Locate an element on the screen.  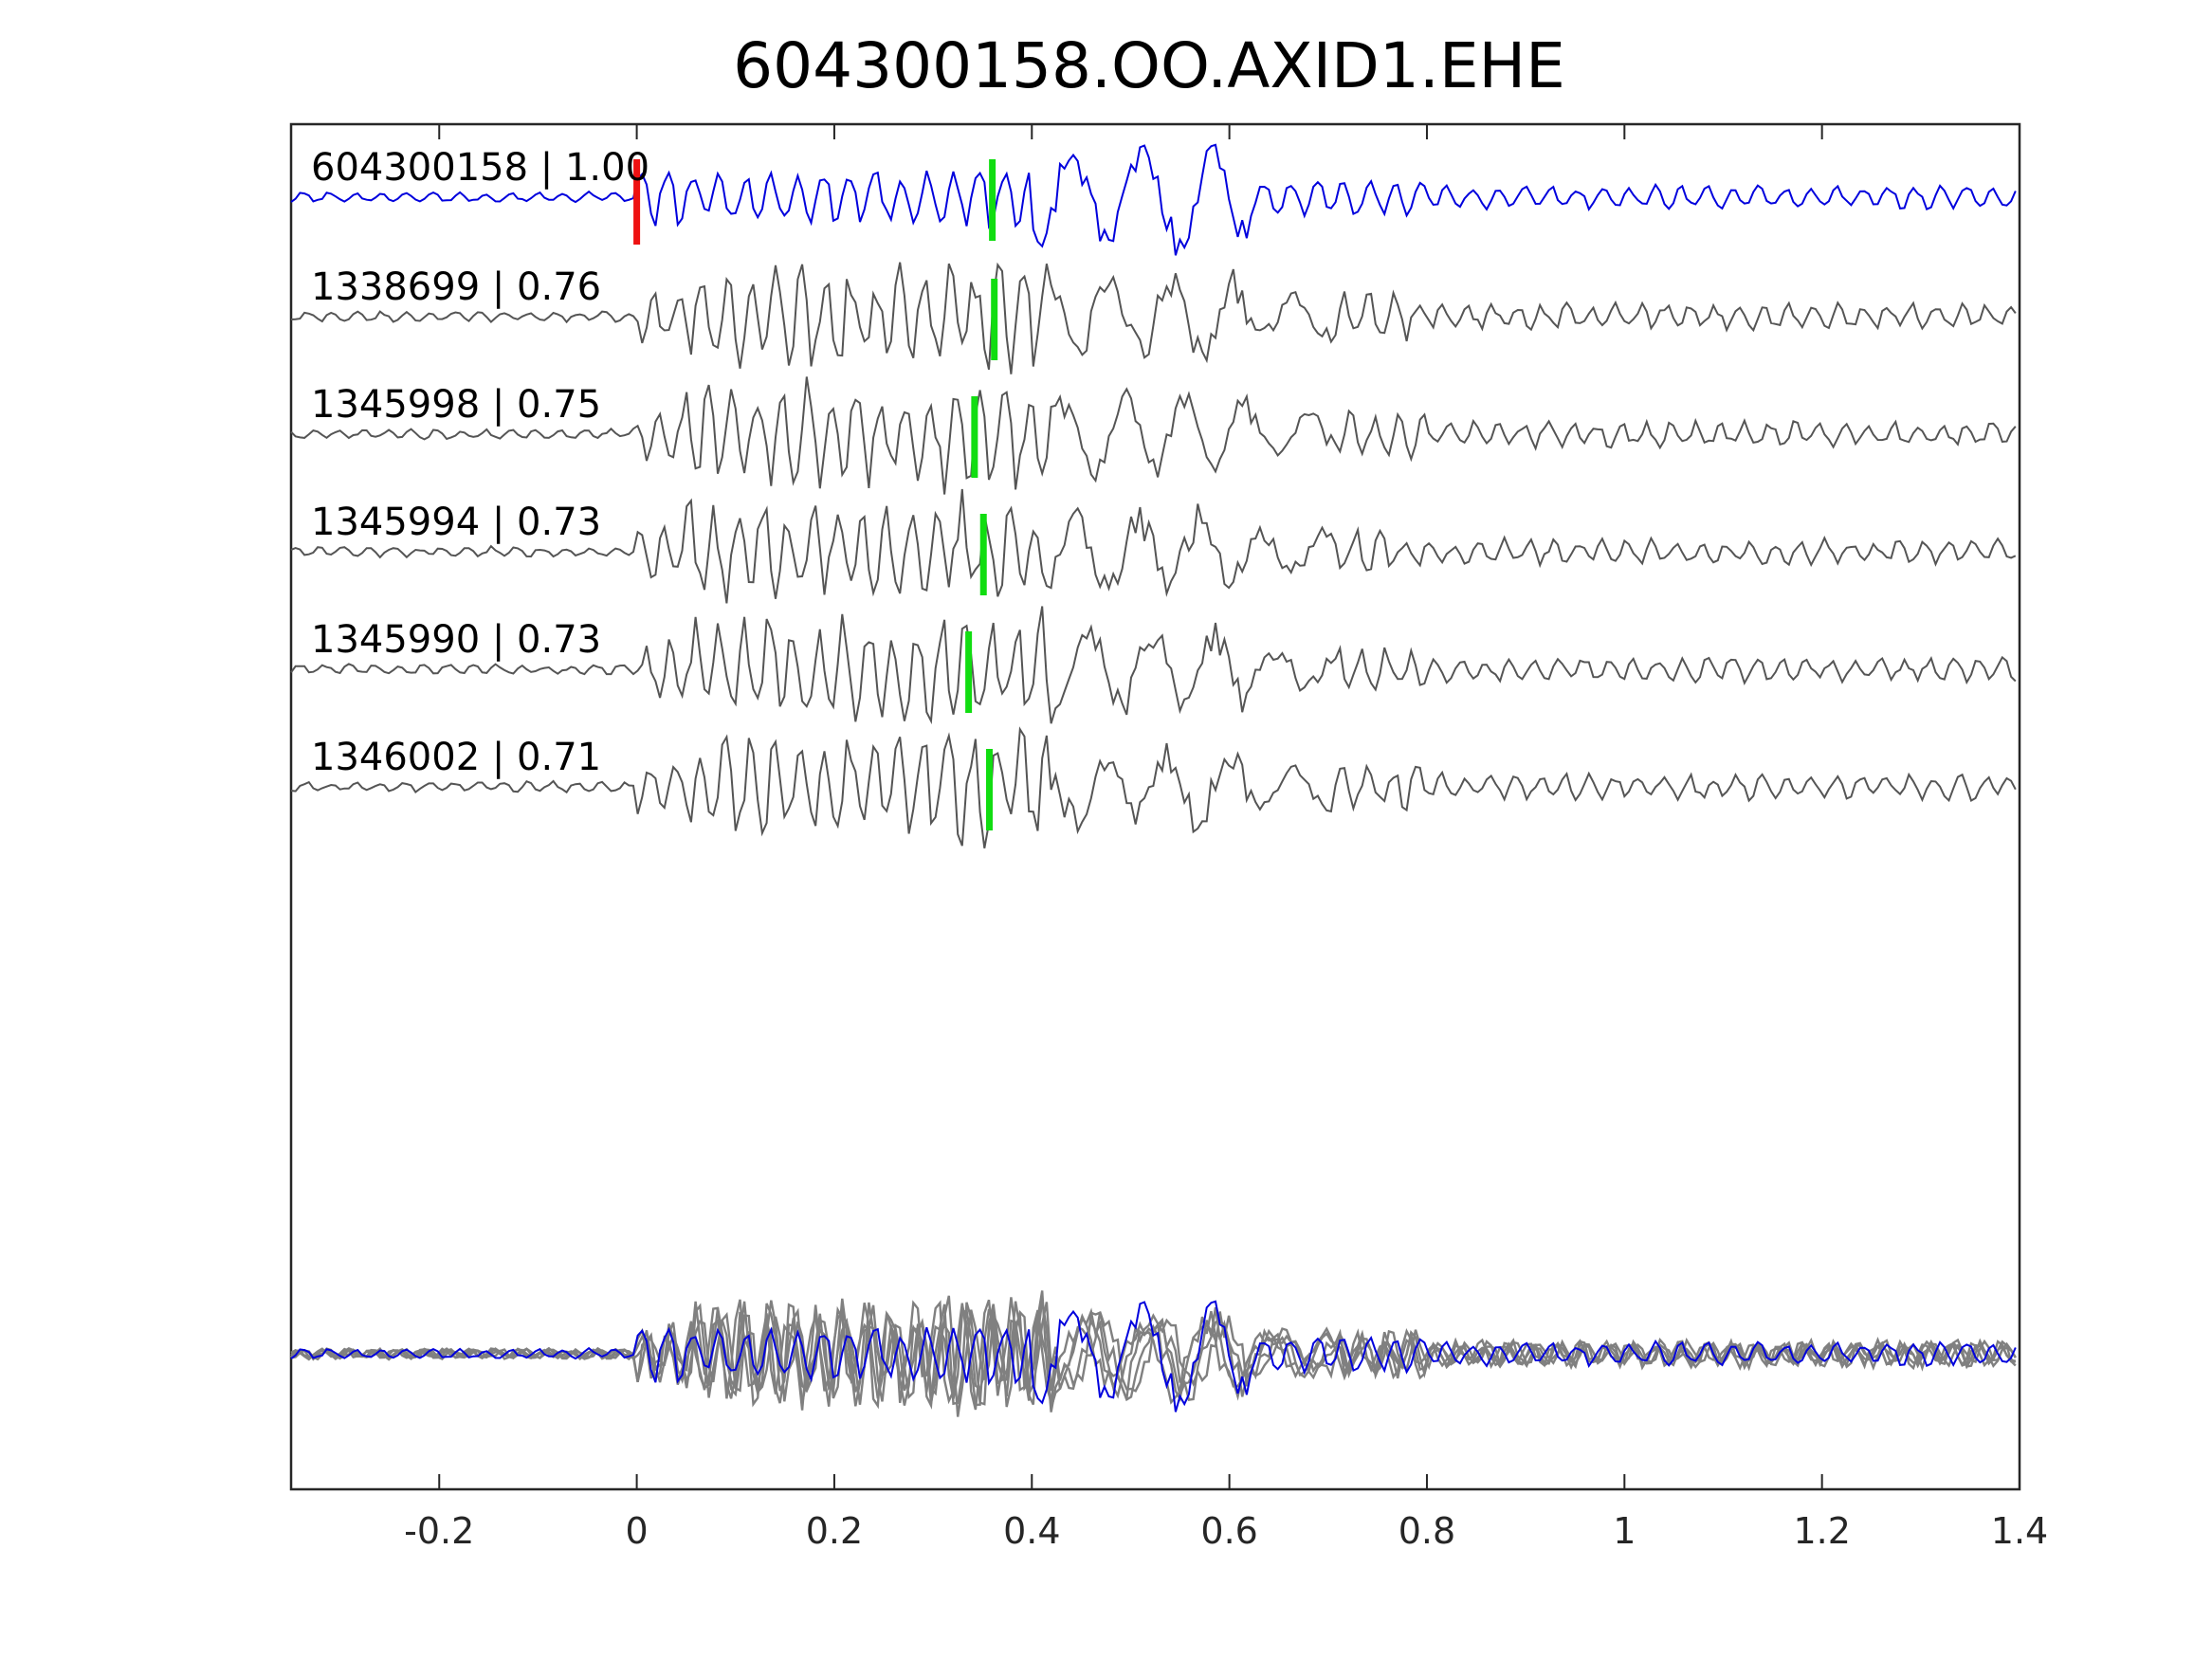
x-tick-label: 0 is located at coordinates (637, 1531).